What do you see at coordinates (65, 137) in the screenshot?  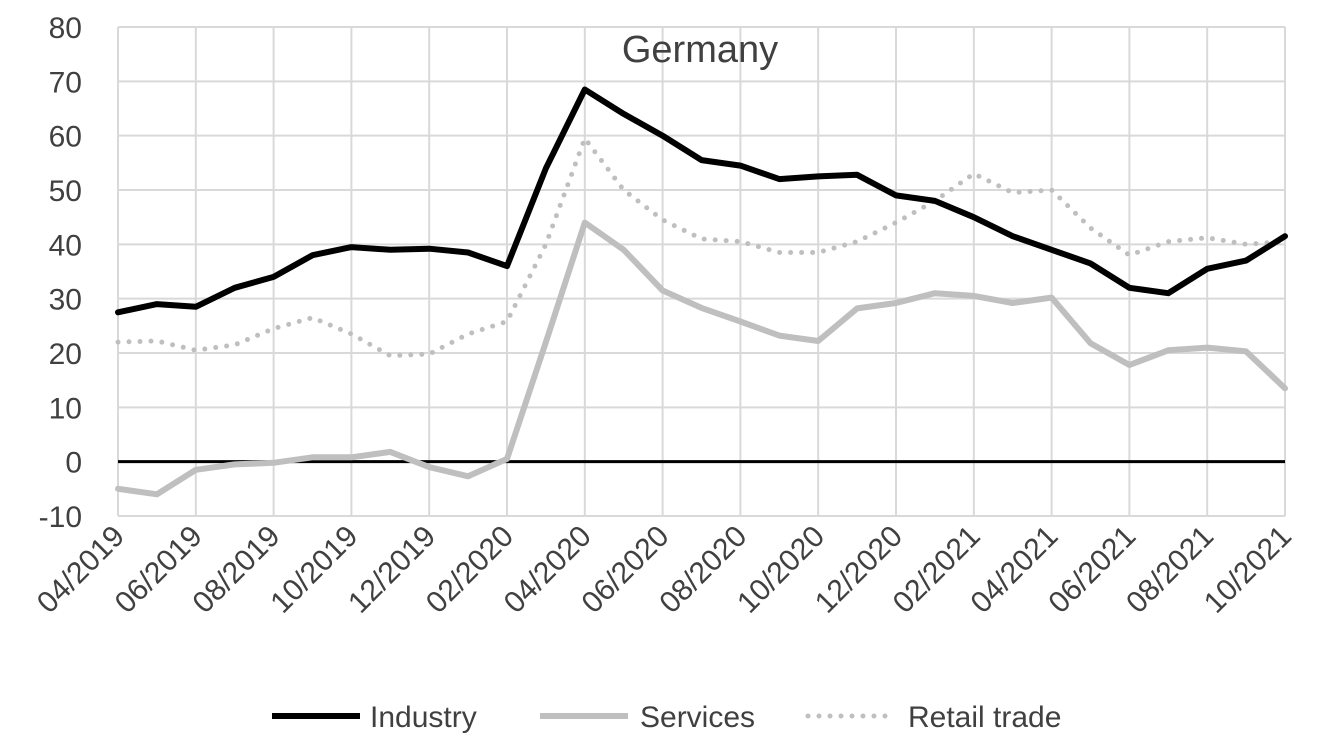 I see `y-tick-label: 60` at bounding box center [65, 137].